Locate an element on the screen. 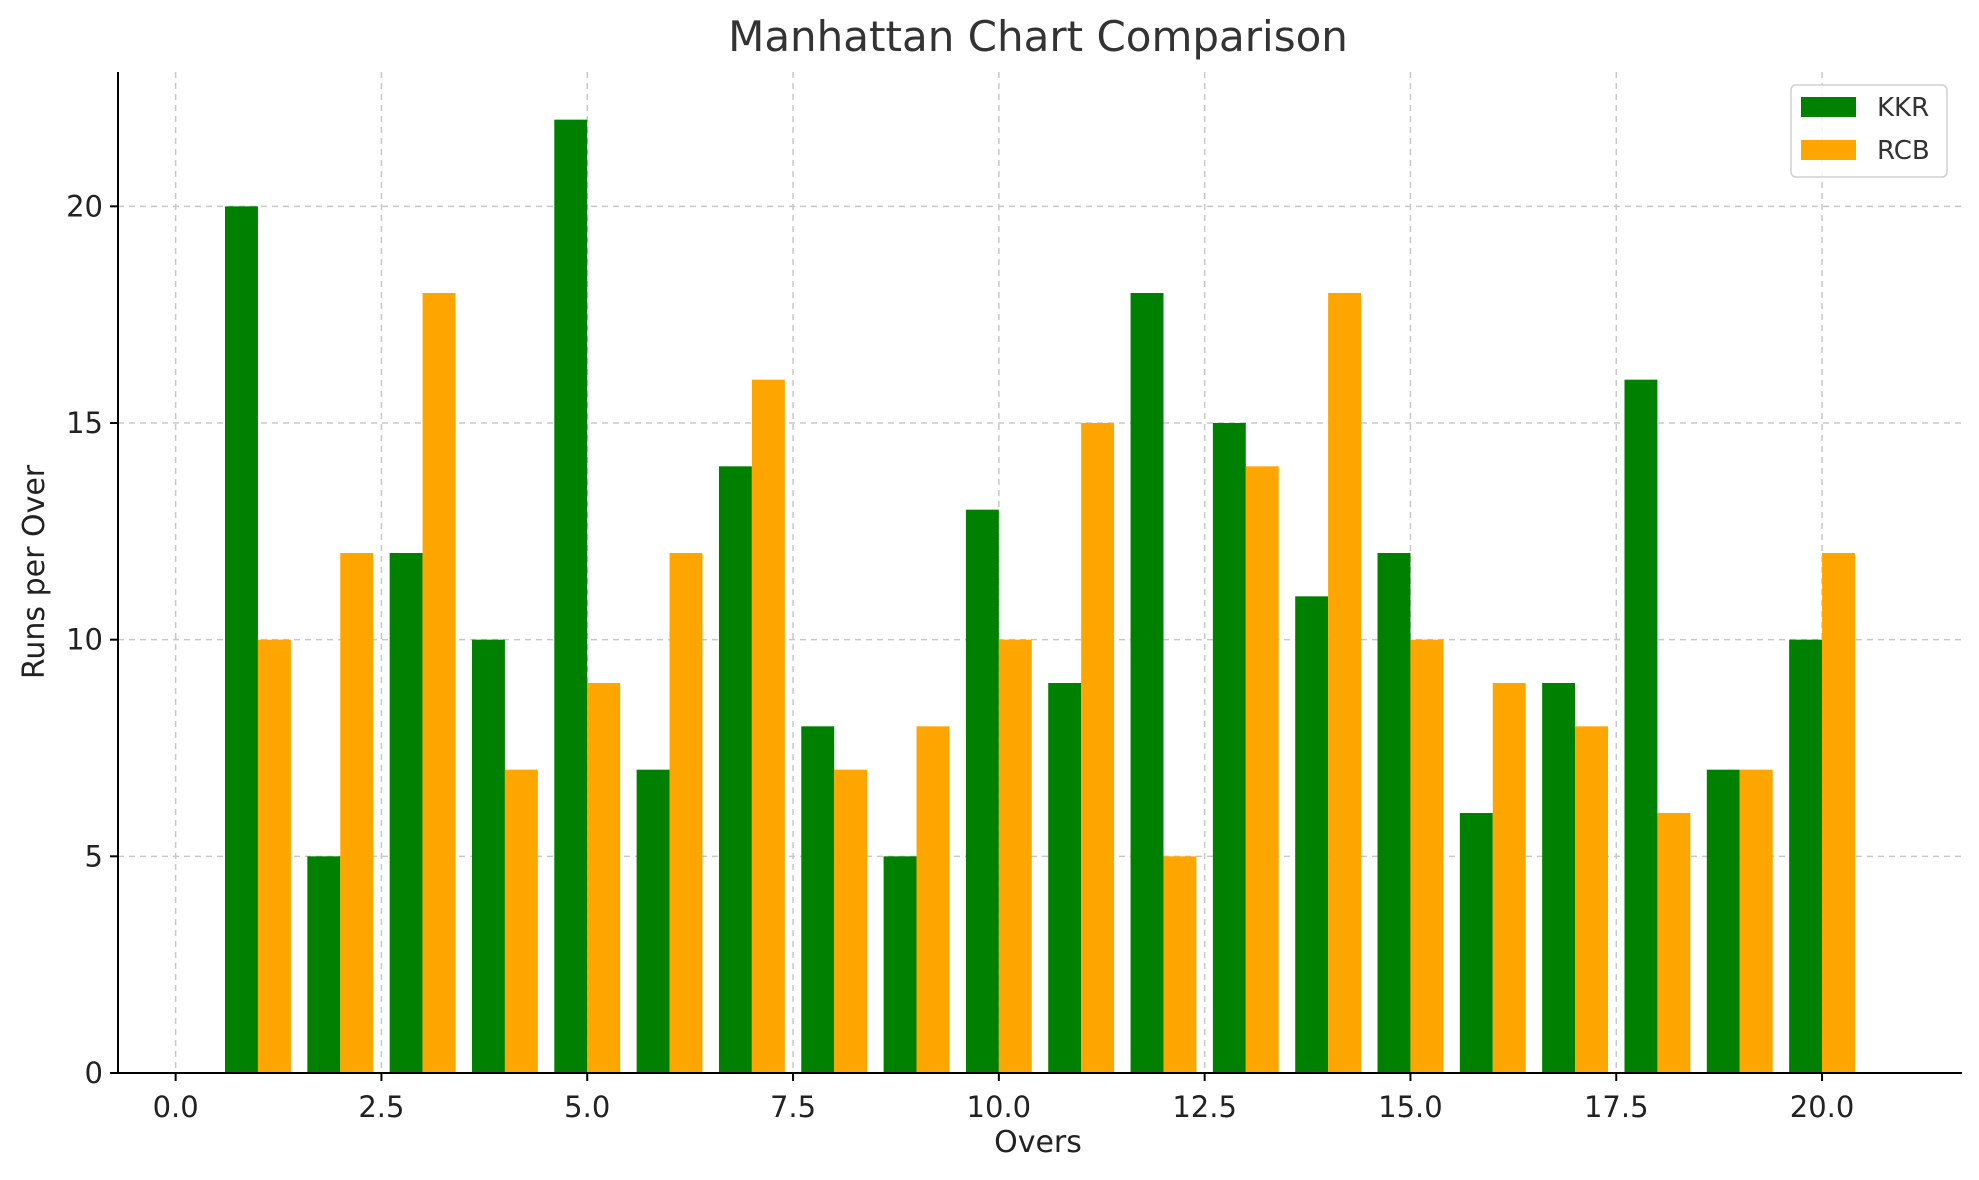 The width and height of the screenshot is (1979, 1180). y-tick-label: 10 is located at coordinates (84, 640).